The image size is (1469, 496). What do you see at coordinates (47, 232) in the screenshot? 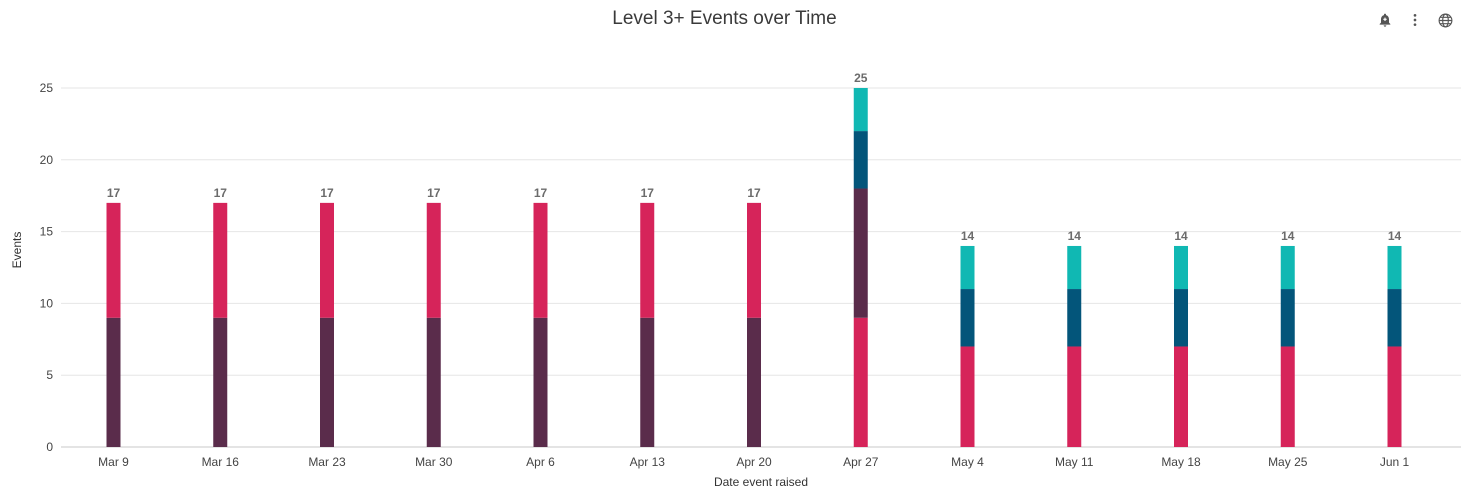
I see `y-tick-label: 15` at bounding box center [47, 232].